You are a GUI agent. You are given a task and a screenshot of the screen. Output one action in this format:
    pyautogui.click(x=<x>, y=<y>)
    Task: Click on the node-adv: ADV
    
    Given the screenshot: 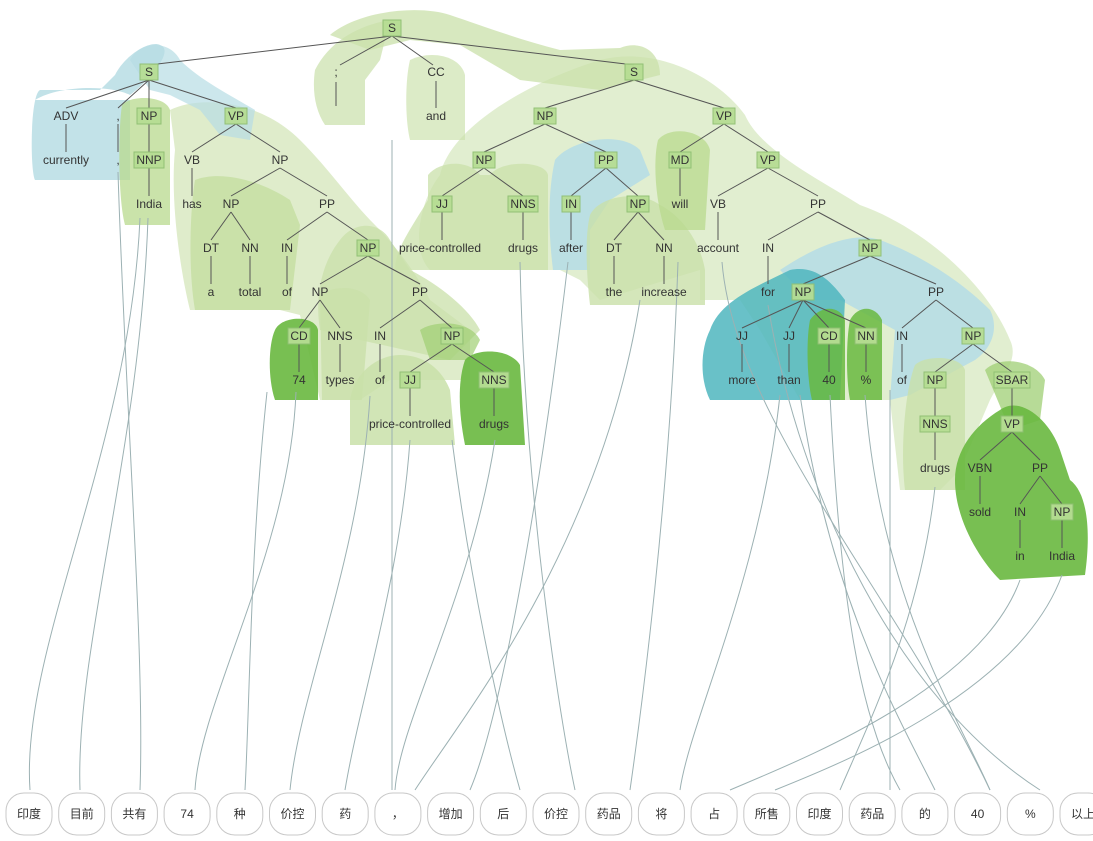 What is the action you would take?
    pyautogui.click(x=66, y=116)
    